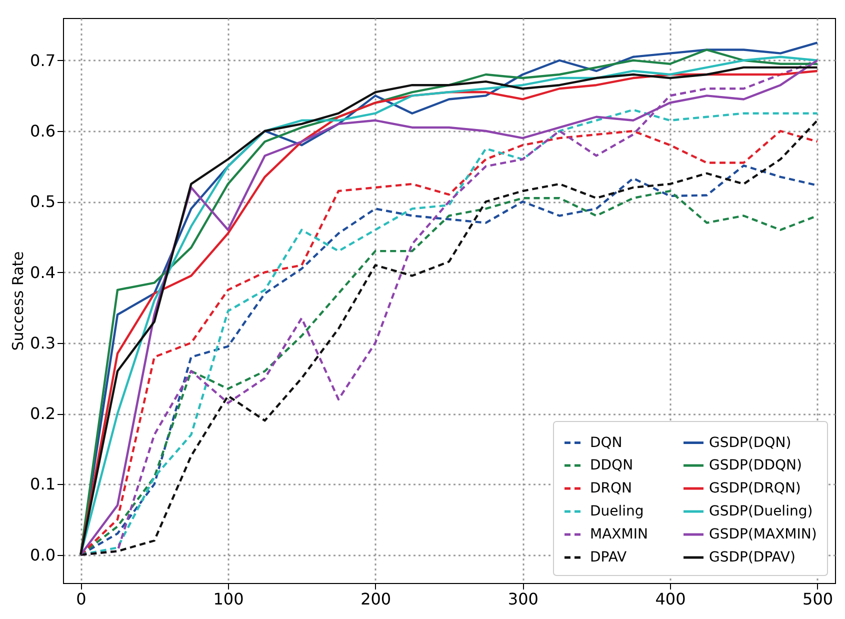 This screenshot has width=845, height=619. I want to click on legend-label: GSDP(DQN), so click(750, 442).